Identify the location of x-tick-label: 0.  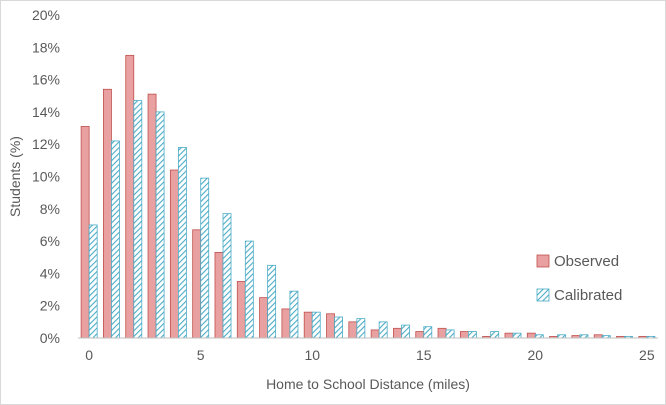
(89, 355).